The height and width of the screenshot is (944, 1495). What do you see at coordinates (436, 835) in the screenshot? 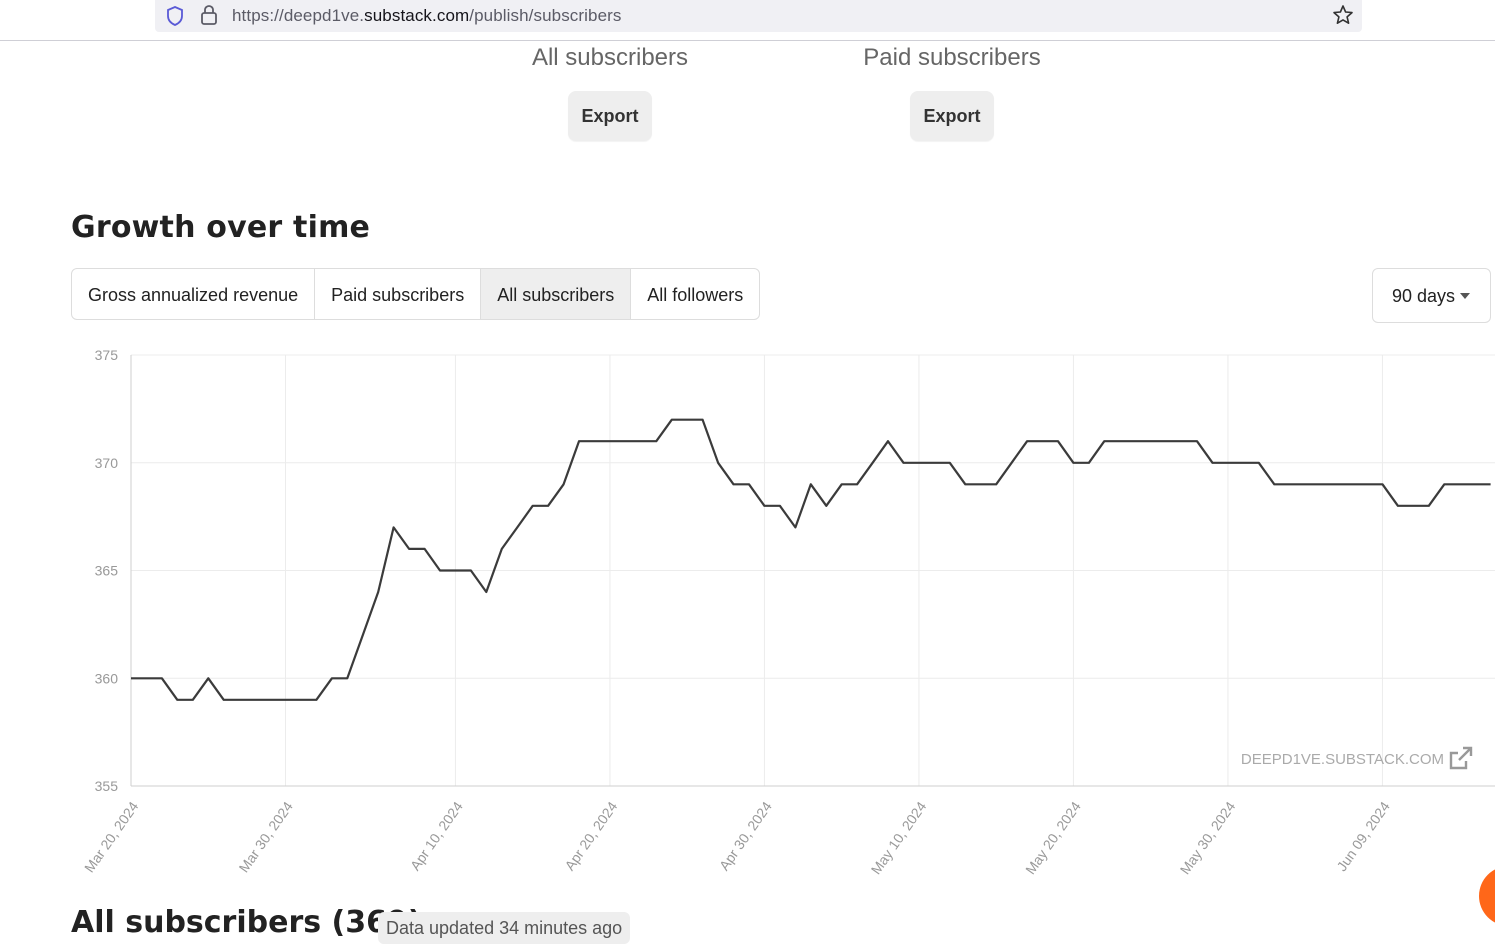
I see `x-tick-label: Apr 10, 2024` at bounding box center [436, 835].